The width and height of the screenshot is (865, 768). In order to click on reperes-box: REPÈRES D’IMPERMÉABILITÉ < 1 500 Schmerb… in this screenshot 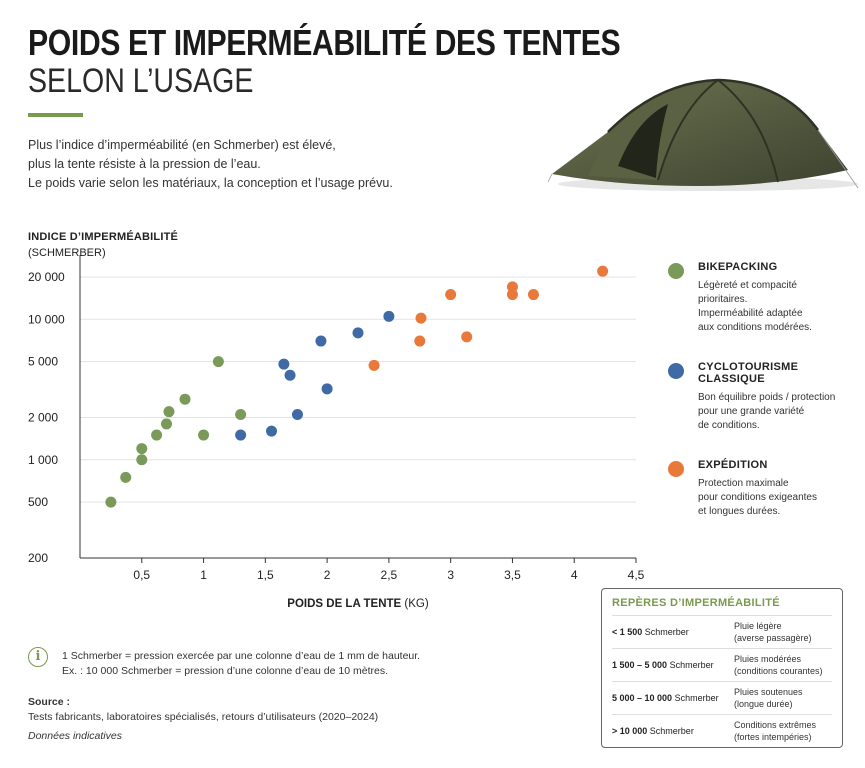, I will do `click(722, 668)`.